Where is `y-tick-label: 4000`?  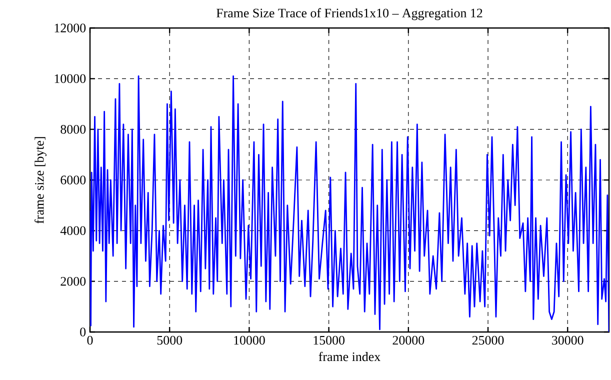
y-tick-label: 4000 is located at coordinates (73, 231).